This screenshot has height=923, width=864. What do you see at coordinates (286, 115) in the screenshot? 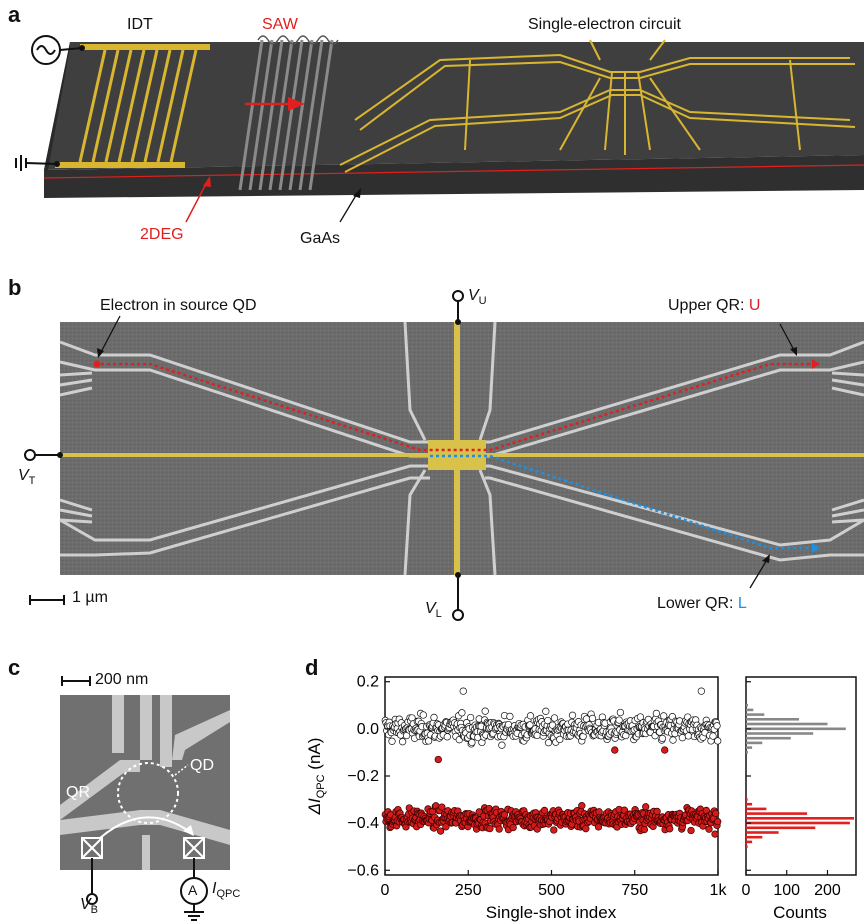
I see `saw-wave` at bounding box center [286, 115].